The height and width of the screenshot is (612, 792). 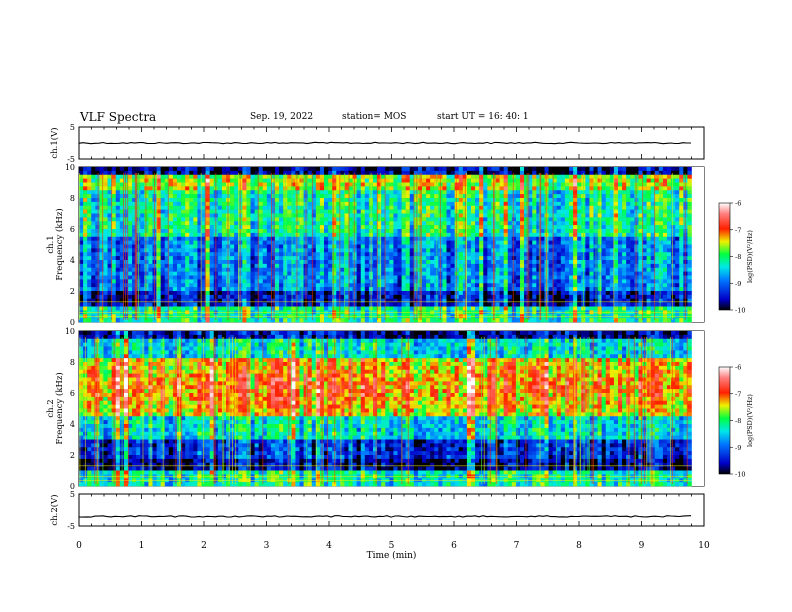 I want to click on ch1-voltage-ylabel: ch.1(V), so click(x=54, y=142).